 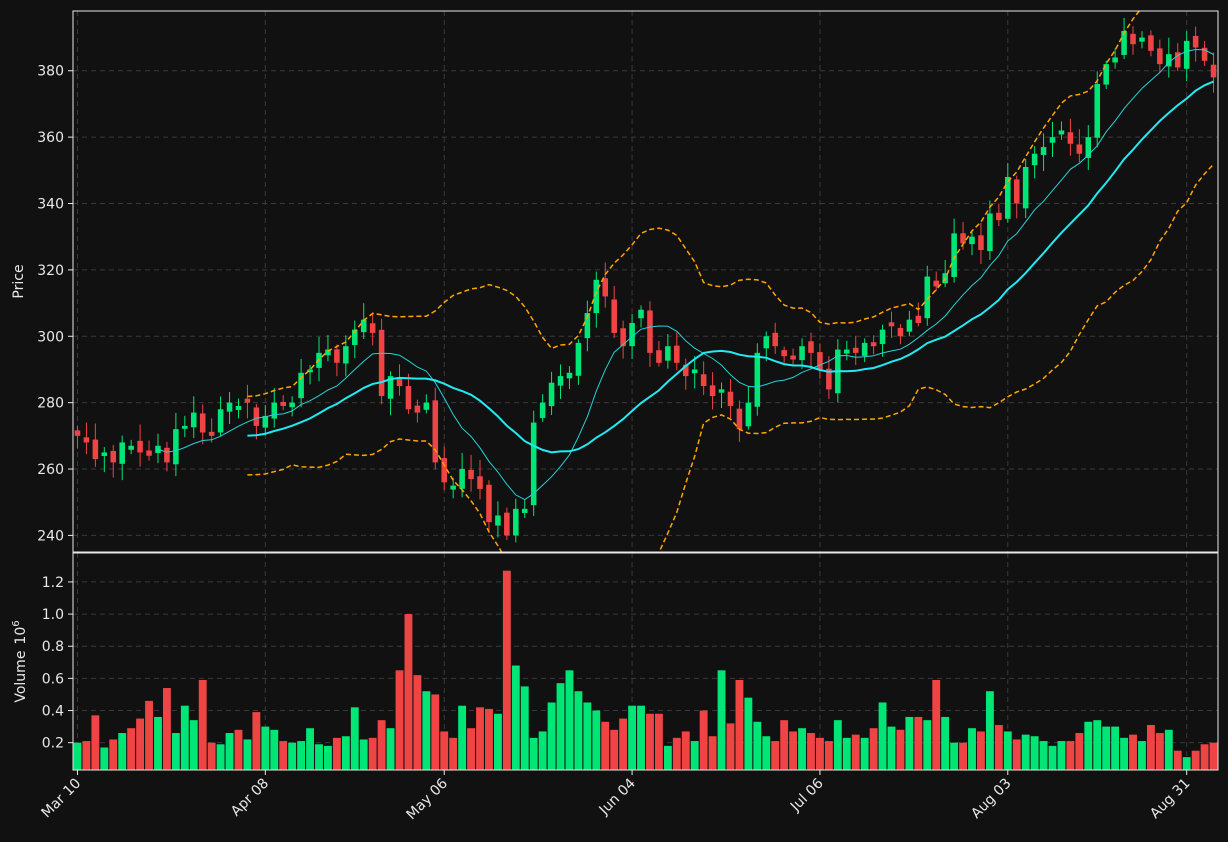 What do you see at coordinates (62, 799) in the screenshot?
I see `time-tick-label: Mar 10` at bounding box center [62, 799].